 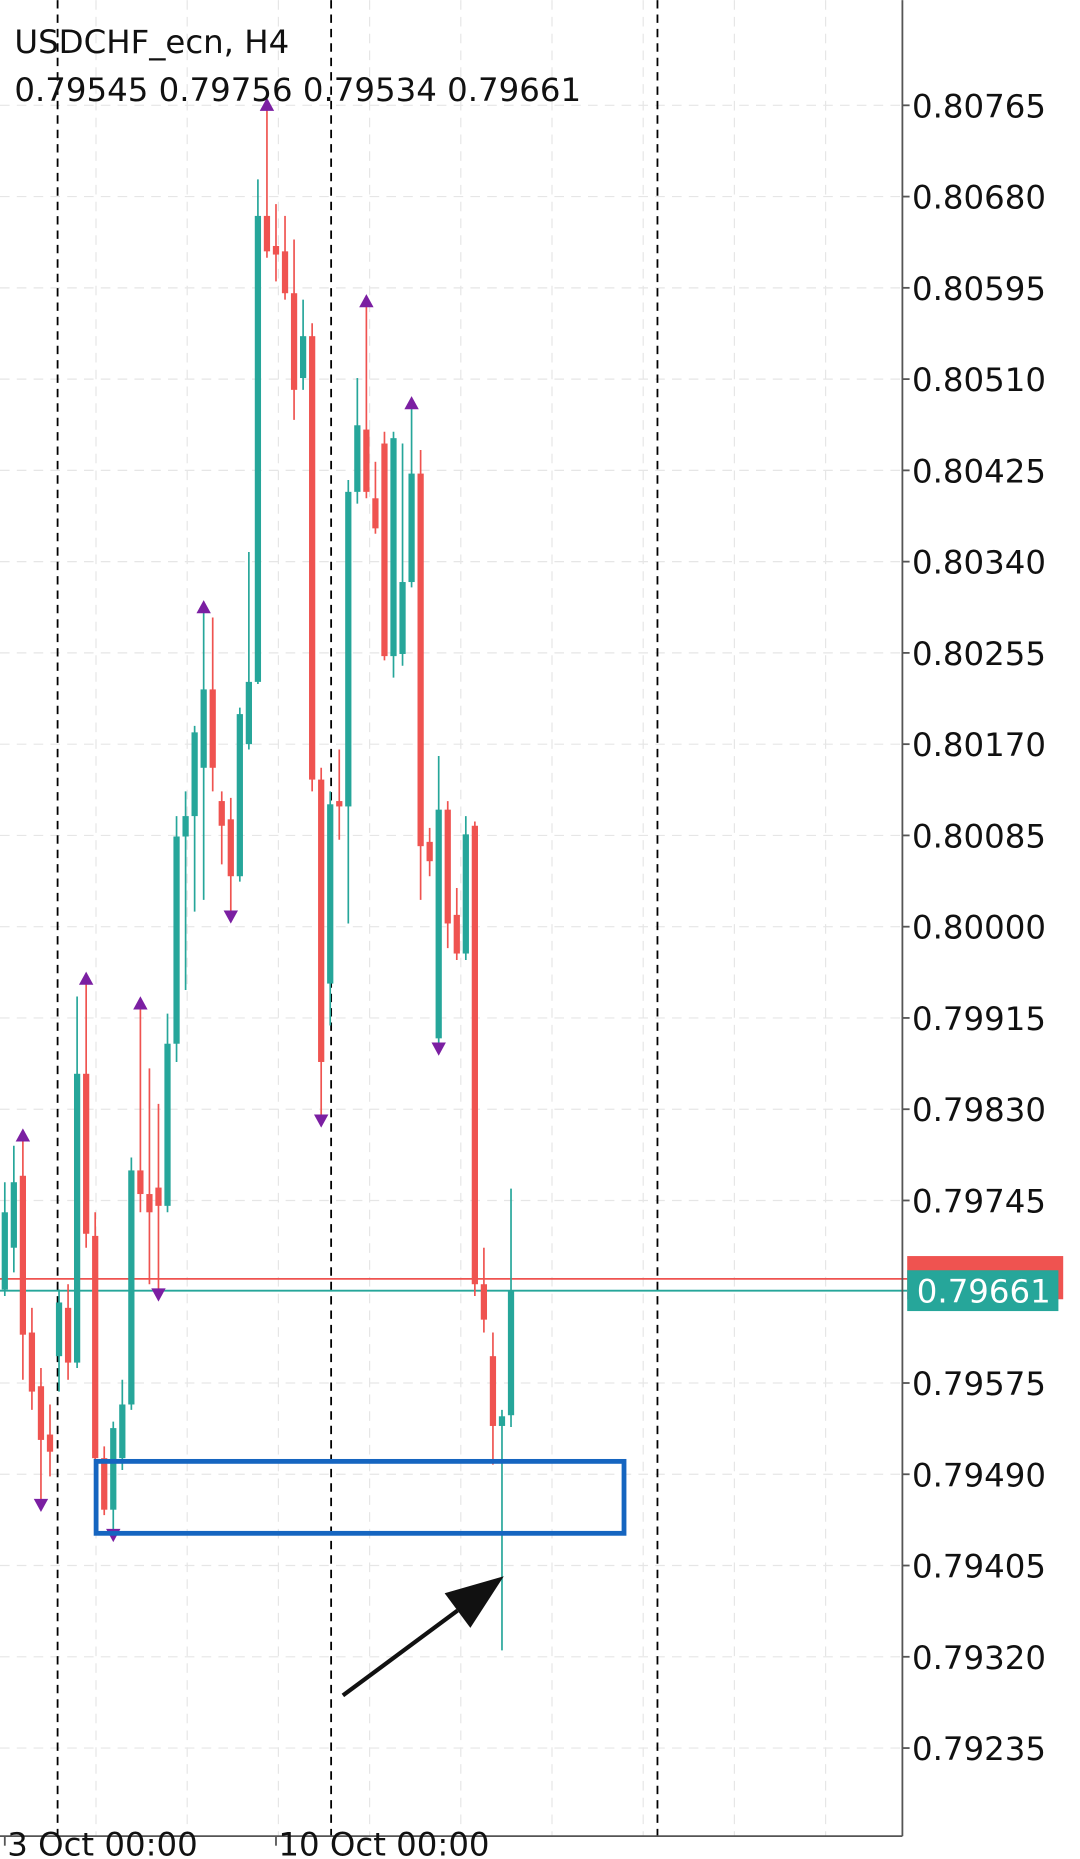 I want to click on y-tick-label: 0.80765, so click(x=979, y=106).